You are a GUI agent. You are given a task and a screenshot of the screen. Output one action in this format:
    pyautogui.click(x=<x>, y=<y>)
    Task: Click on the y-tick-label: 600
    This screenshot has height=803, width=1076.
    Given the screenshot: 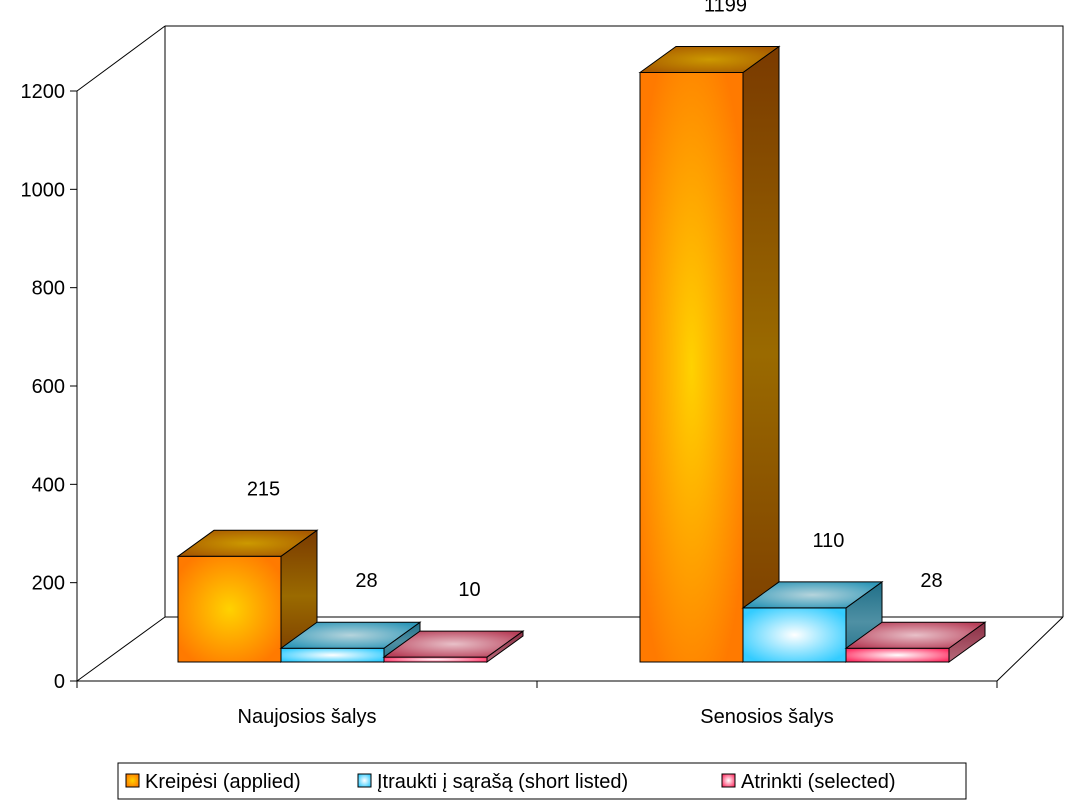 What is the action you would take?
    pyautogui.click(x=48, y=387)
    